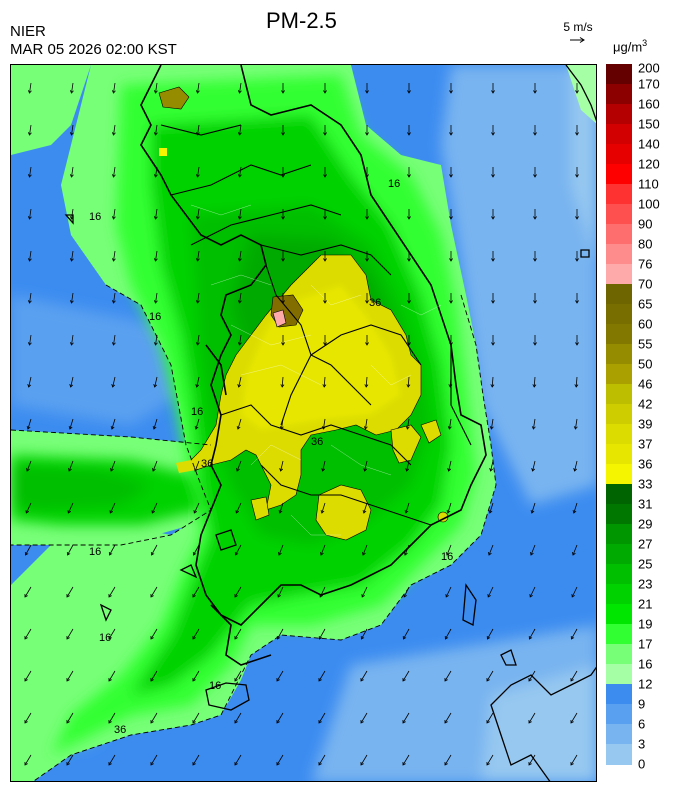 The image size is (673, 795). Describe the element at coordinates (628, 47) in the screenshot. I see `unit-base: μg/m` at that location.